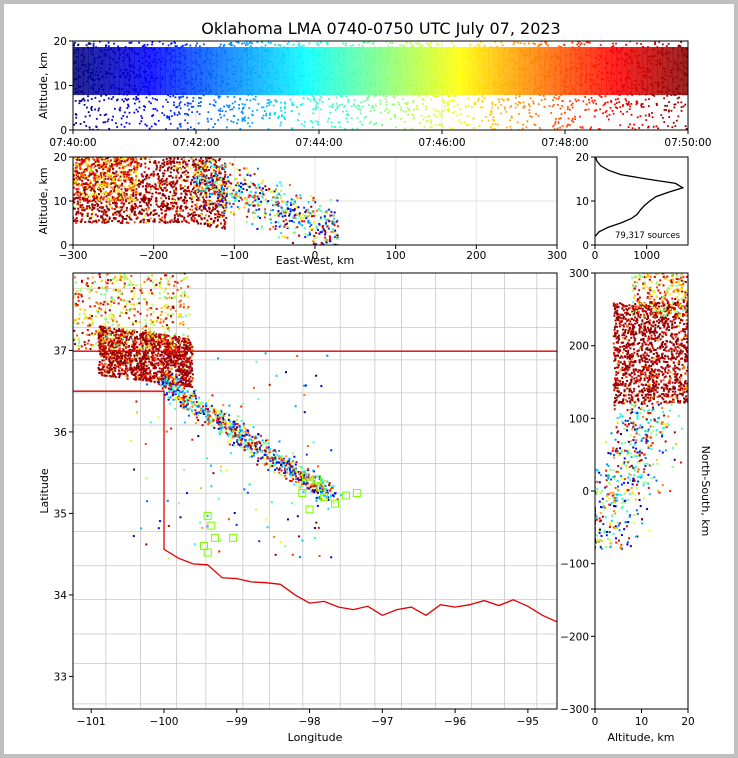  Describe the element at coordinates (72, 143) in the screenshot. I see `time-tick-label: 07:40:00` at that location.